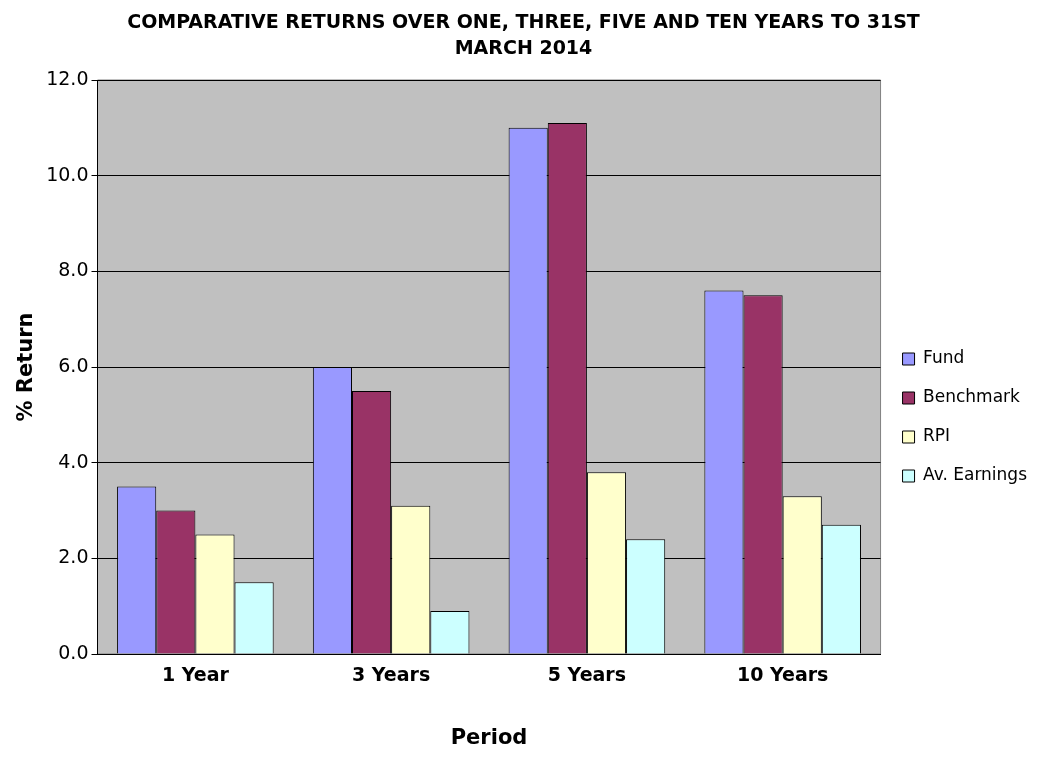 This screenshot has height=765, width=1047. Describe the element at coordinates (73, 269) in the screenshot. I see `y-tick-label: 8.0` at that location.